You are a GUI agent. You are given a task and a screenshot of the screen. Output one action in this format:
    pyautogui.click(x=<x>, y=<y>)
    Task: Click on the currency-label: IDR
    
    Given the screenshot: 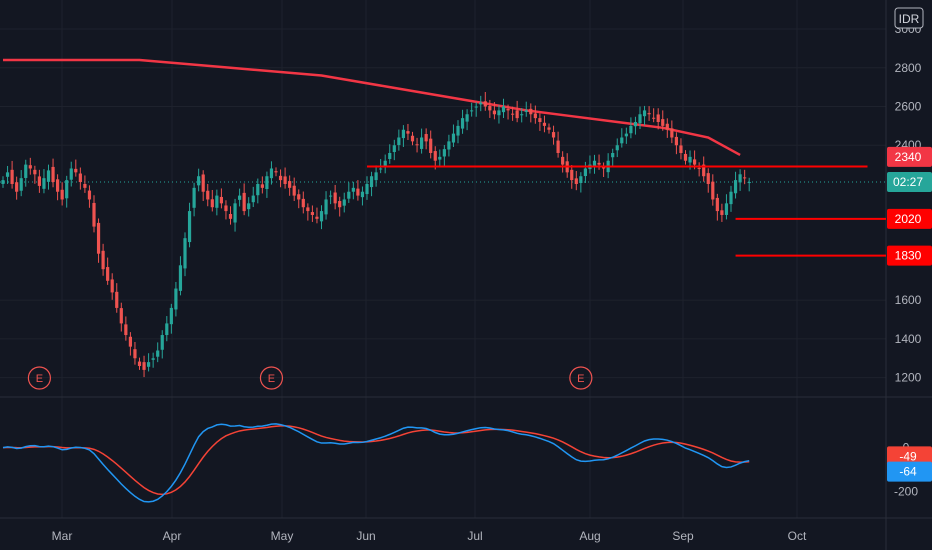 What is the action you would take?
    pyautogui.click(x=909, y=19)
    